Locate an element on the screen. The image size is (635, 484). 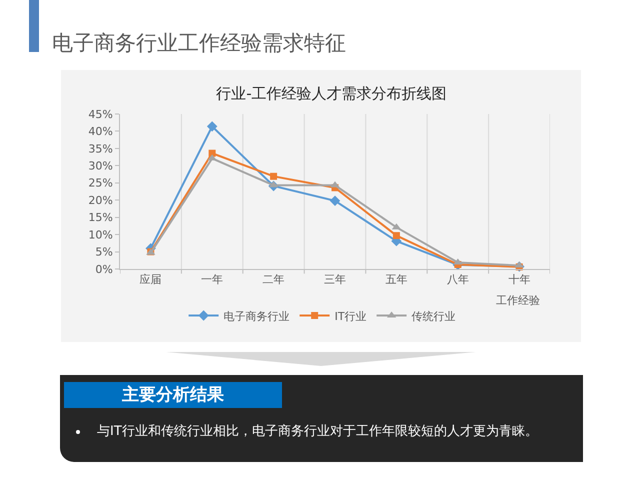
x-tick-label: 二年 is located at coordinates (273, 279).